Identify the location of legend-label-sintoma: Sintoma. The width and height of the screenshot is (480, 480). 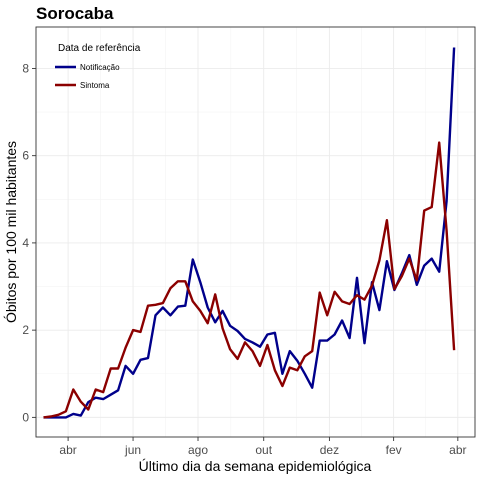
(95, 85).